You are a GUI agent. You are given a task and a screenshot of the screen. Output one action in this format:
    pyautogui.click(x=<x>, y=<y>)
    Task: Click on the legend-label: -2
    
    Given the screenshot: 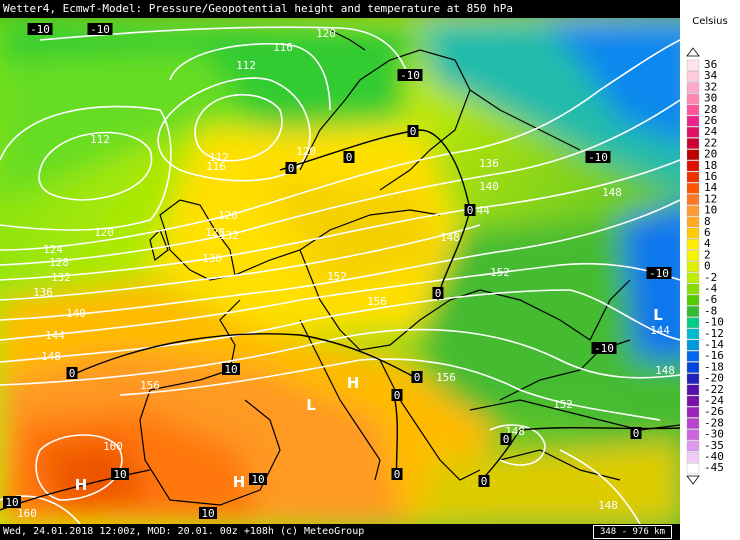 What is the action you would take?
    pyautogui.click(x=710, y=277)
    